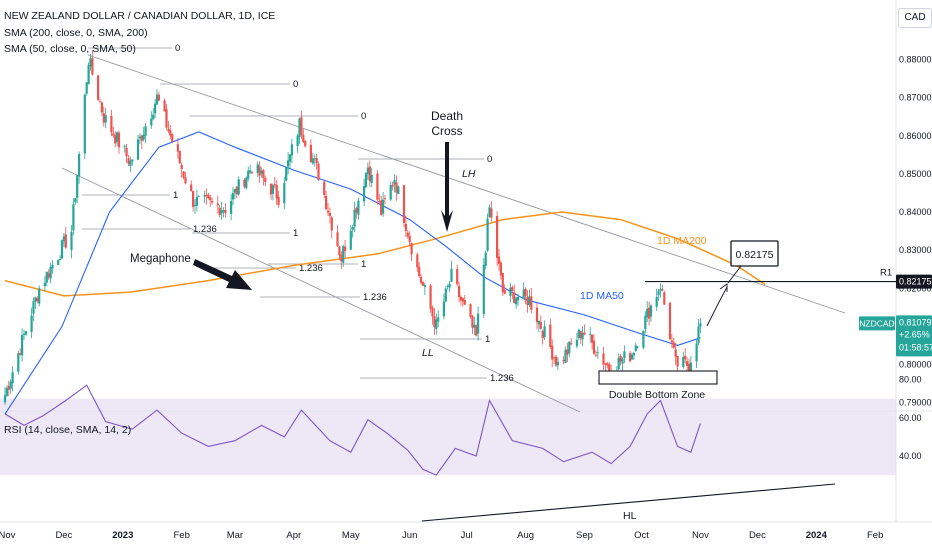 The width and height of the screenshot is (932, 555). What do you see at coordinates (723, 287) in the screenshot?
I see `projection-arrowhead` at bounding box center [723, 287].